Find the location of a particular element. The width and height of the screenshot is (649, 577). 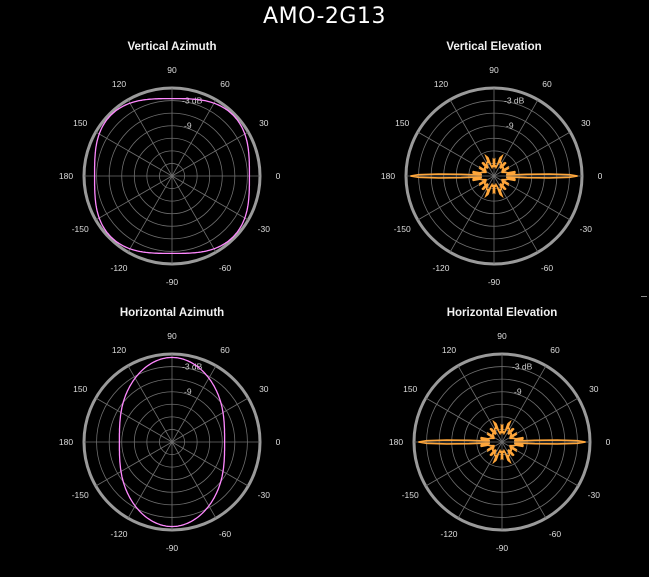

chart-title: Horizontal Elevation is located at coordinates (502, 313).